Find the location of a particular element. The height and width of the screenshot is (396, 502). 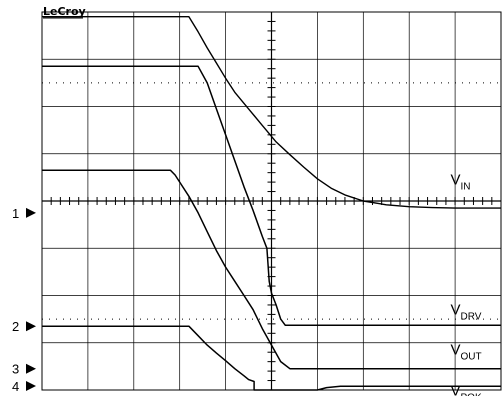

brand-logo-text: LeCroy is located at coordinates (64, 11).